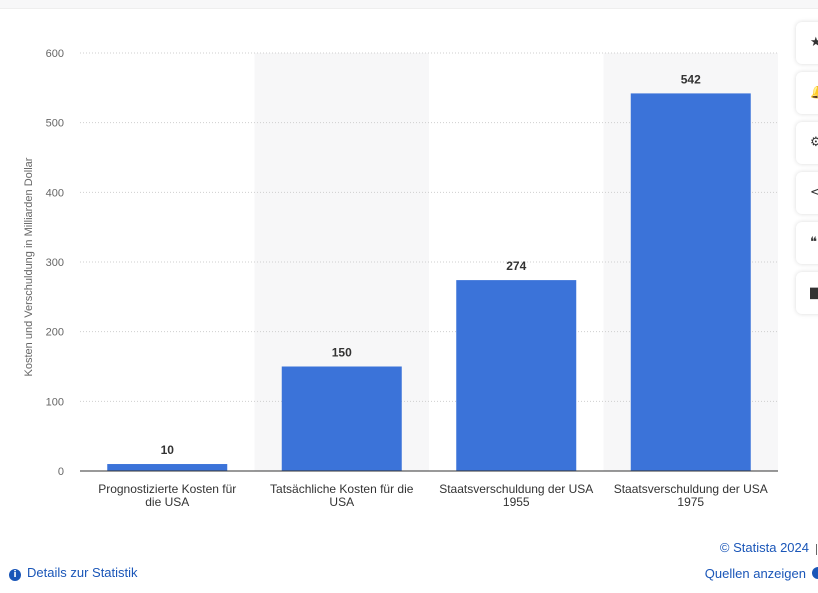 The image size is (818, 593). I want to click on share-button: <, so click(807, 193).